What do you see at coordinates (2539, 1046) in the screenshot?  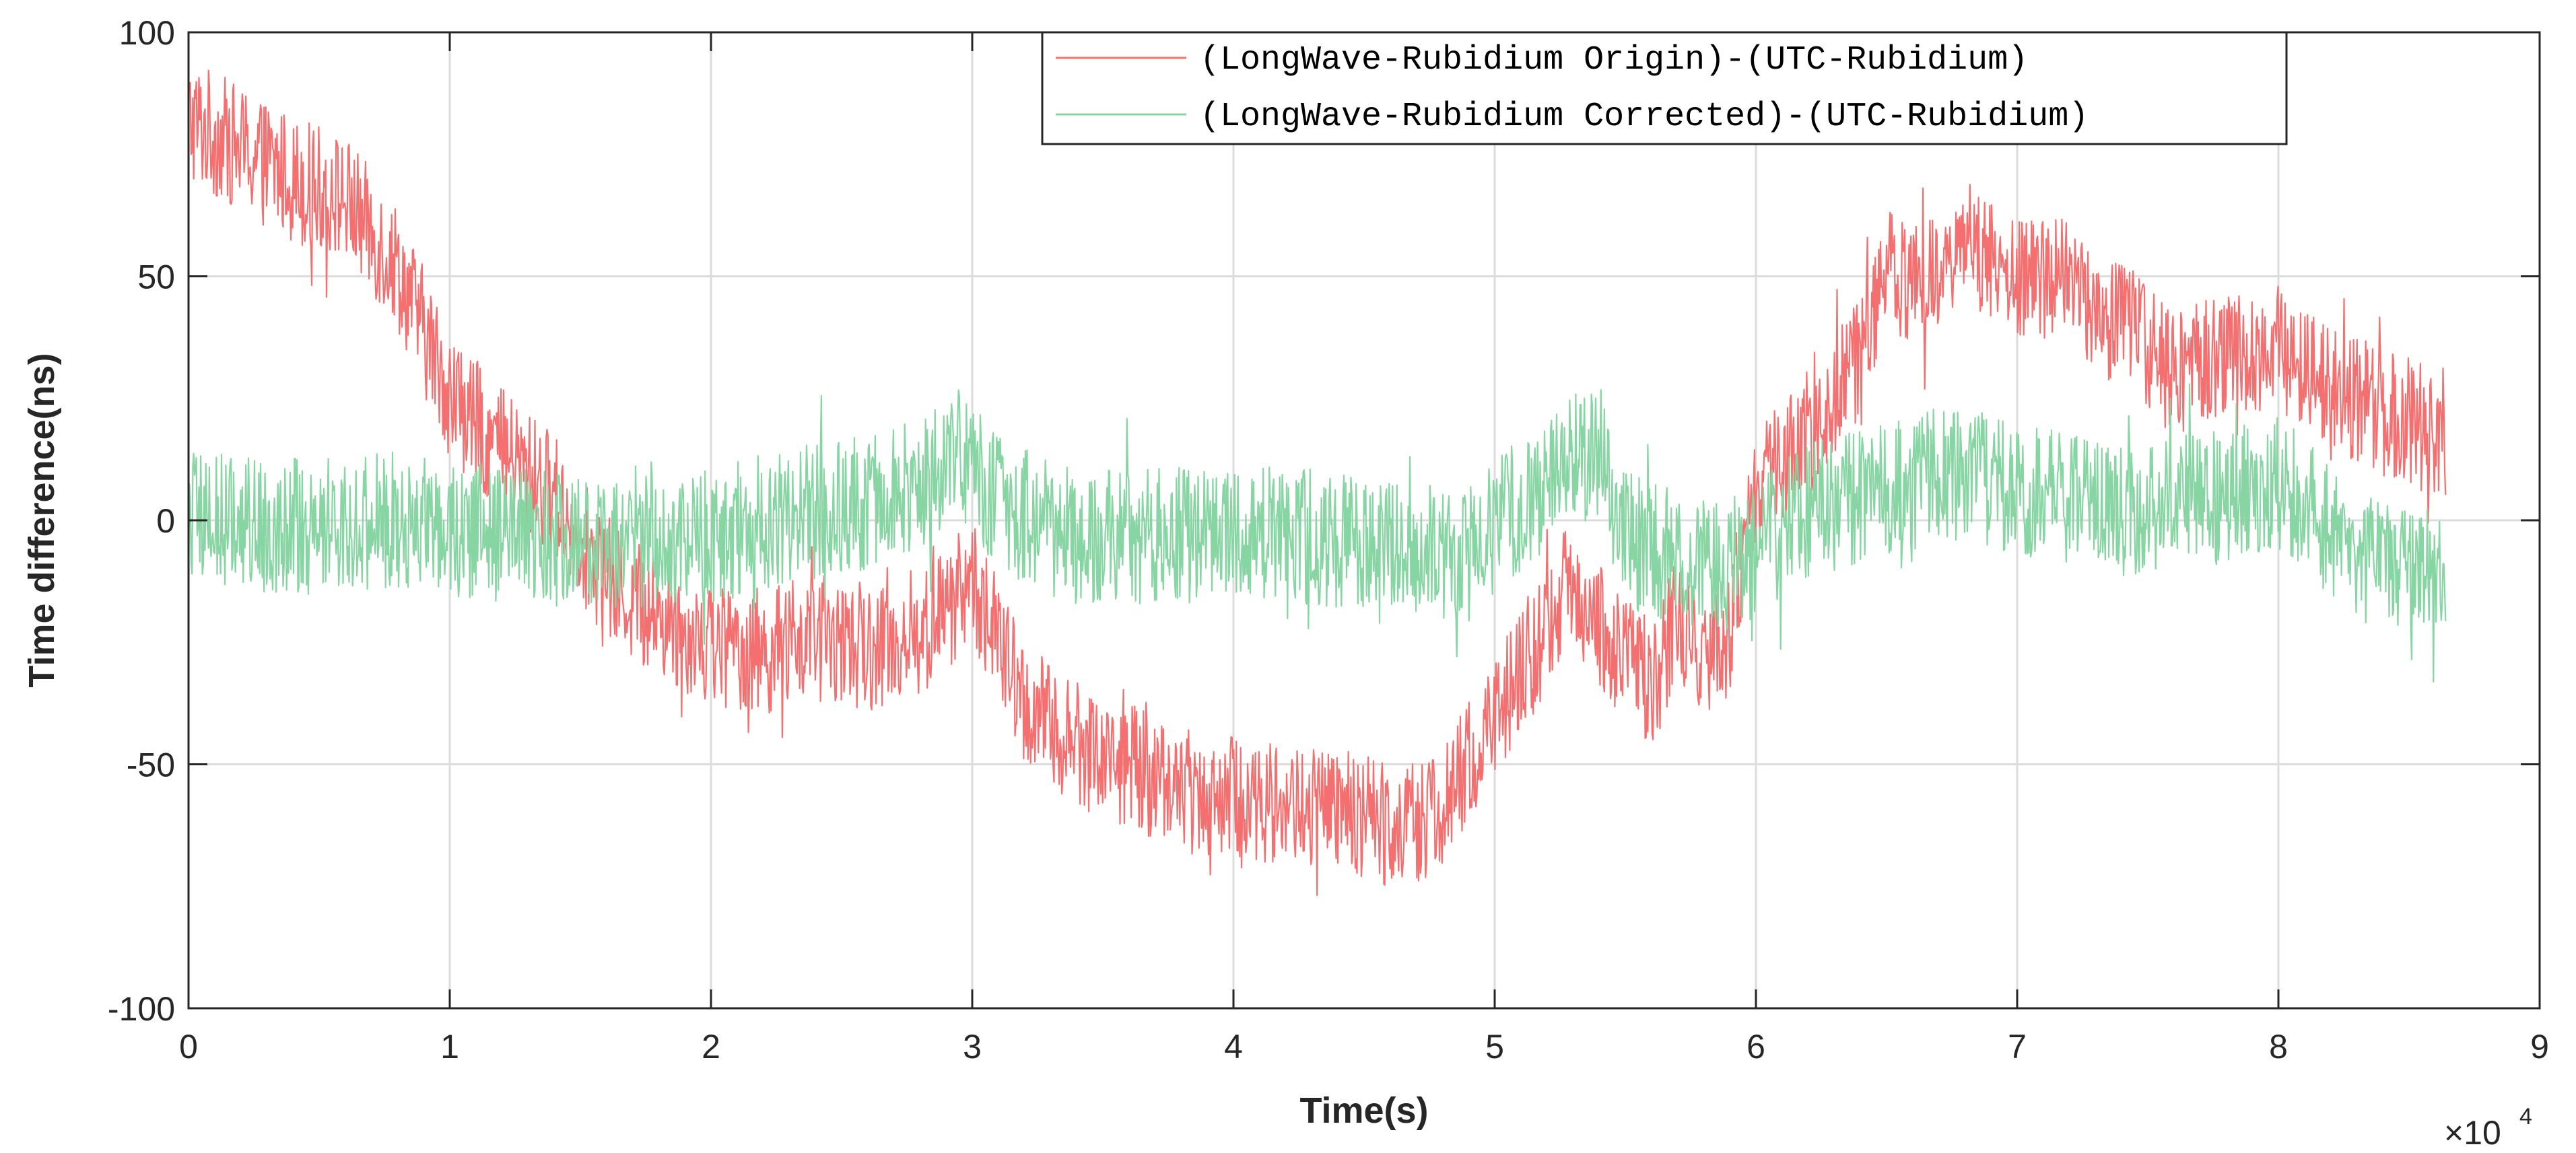 I see `x-tick-label: 9` at bounding box center [2539, 1046].